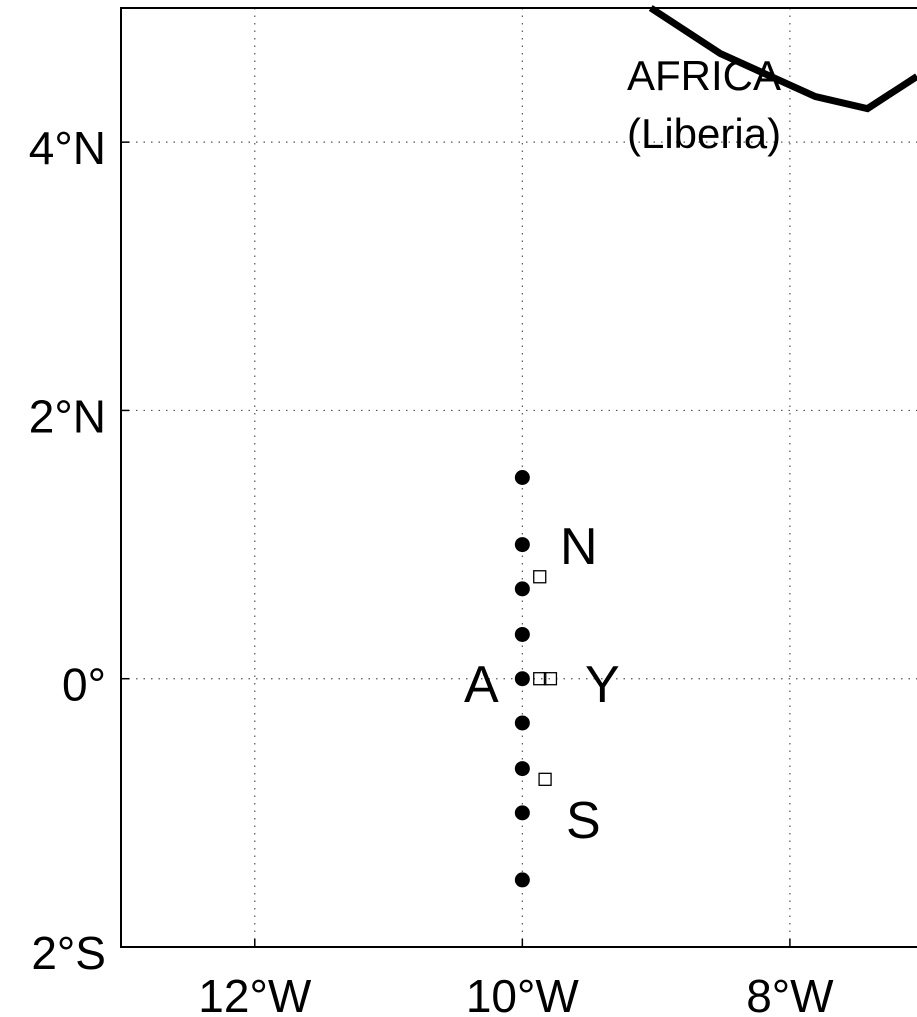 The image size is (917, 1017). Describe the element at coordinates (68, 953) in the screenshot. I see `y-tick-label: 2°S` at that location.